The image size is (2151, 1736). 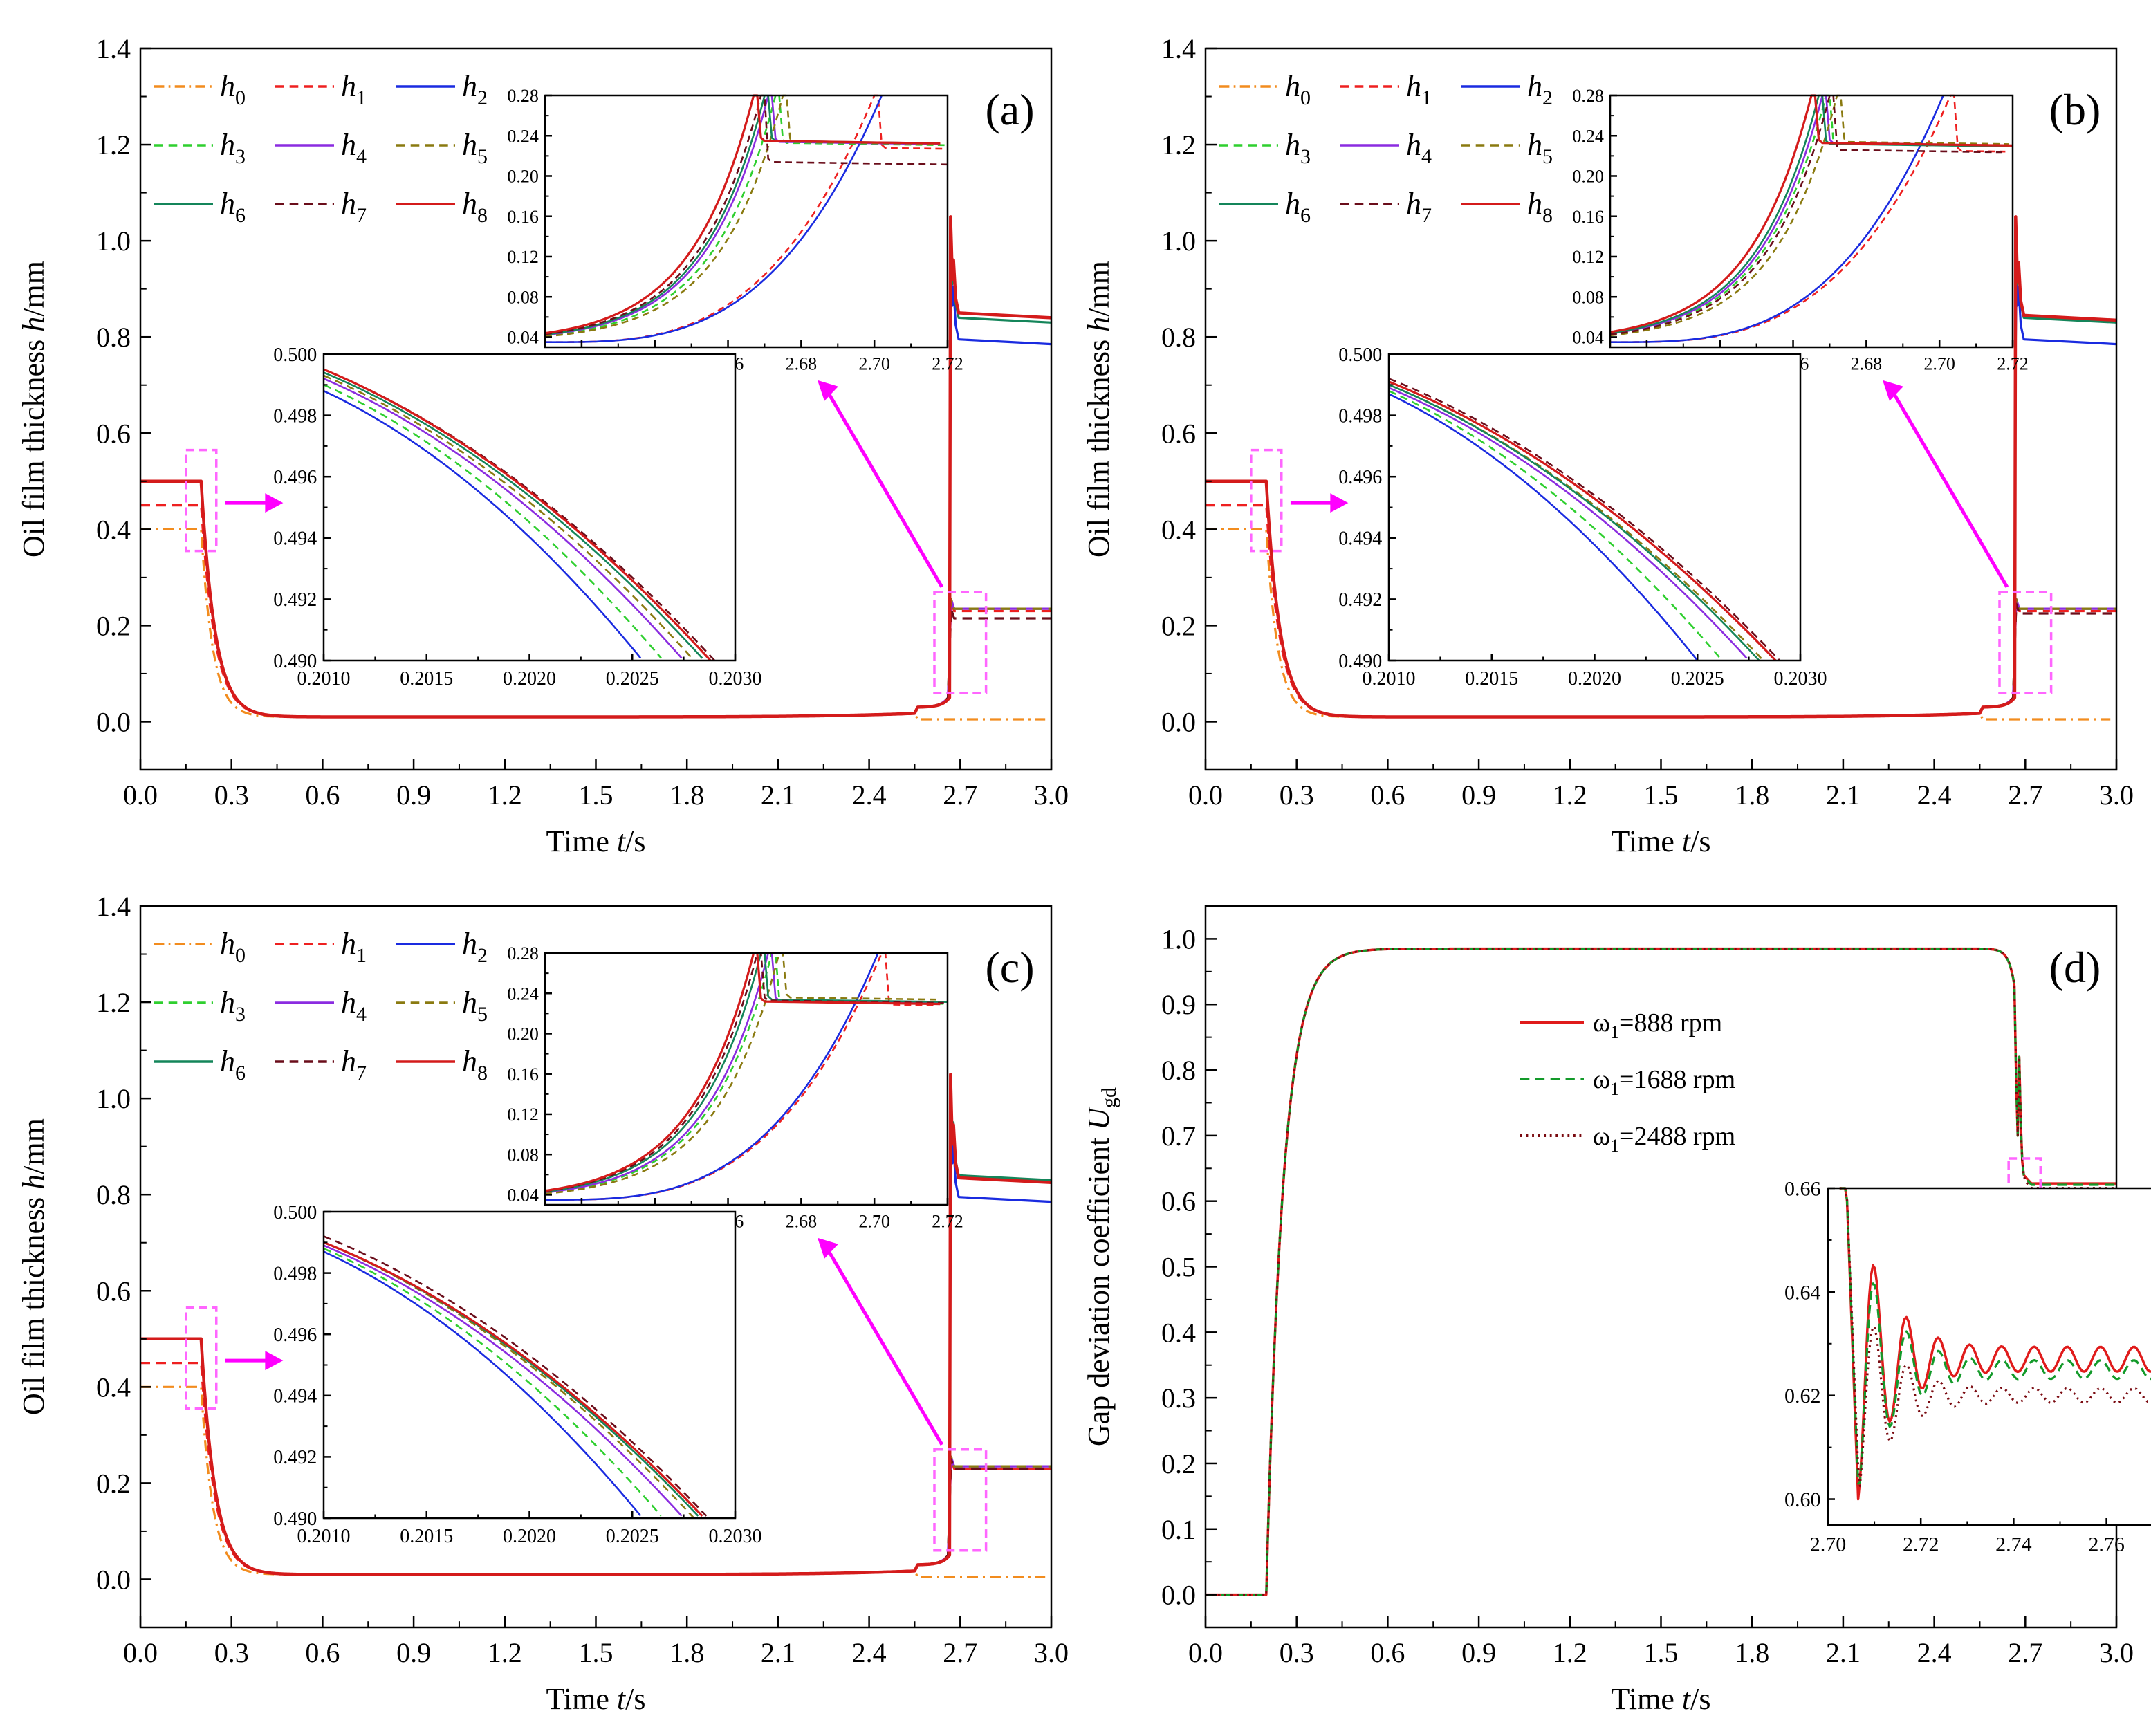 What do you see at coordinates (1802, 1396) in the screenshot?
I see `y-tick-label: 0.62` at bounding box center [1802, 1396].